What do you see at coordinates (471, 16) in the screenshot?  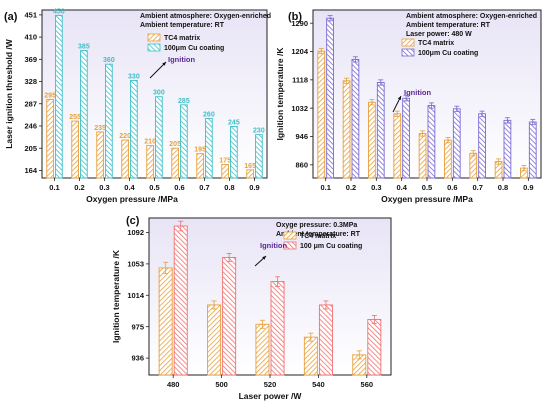 I see `annotation: Ambient atmosphere: Oxygen-enriched` at bounding box center [471, 16].